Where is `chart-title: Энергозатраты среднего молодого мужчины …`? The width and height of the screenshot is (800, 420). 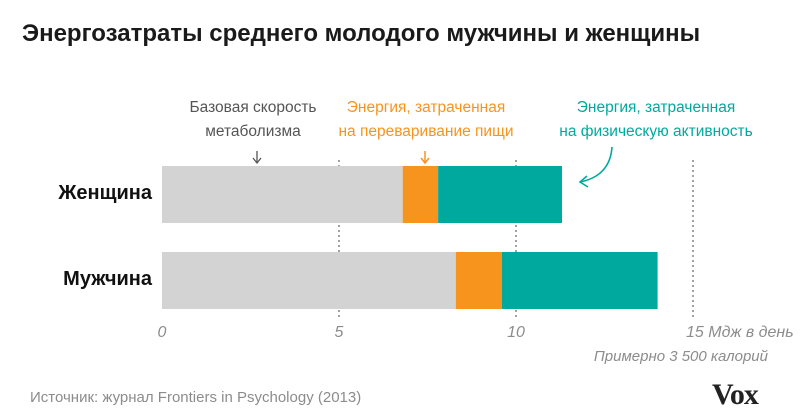 chart-title: Энергозатраты среднего молодого мужчины … is located at coordinates (361, 33).